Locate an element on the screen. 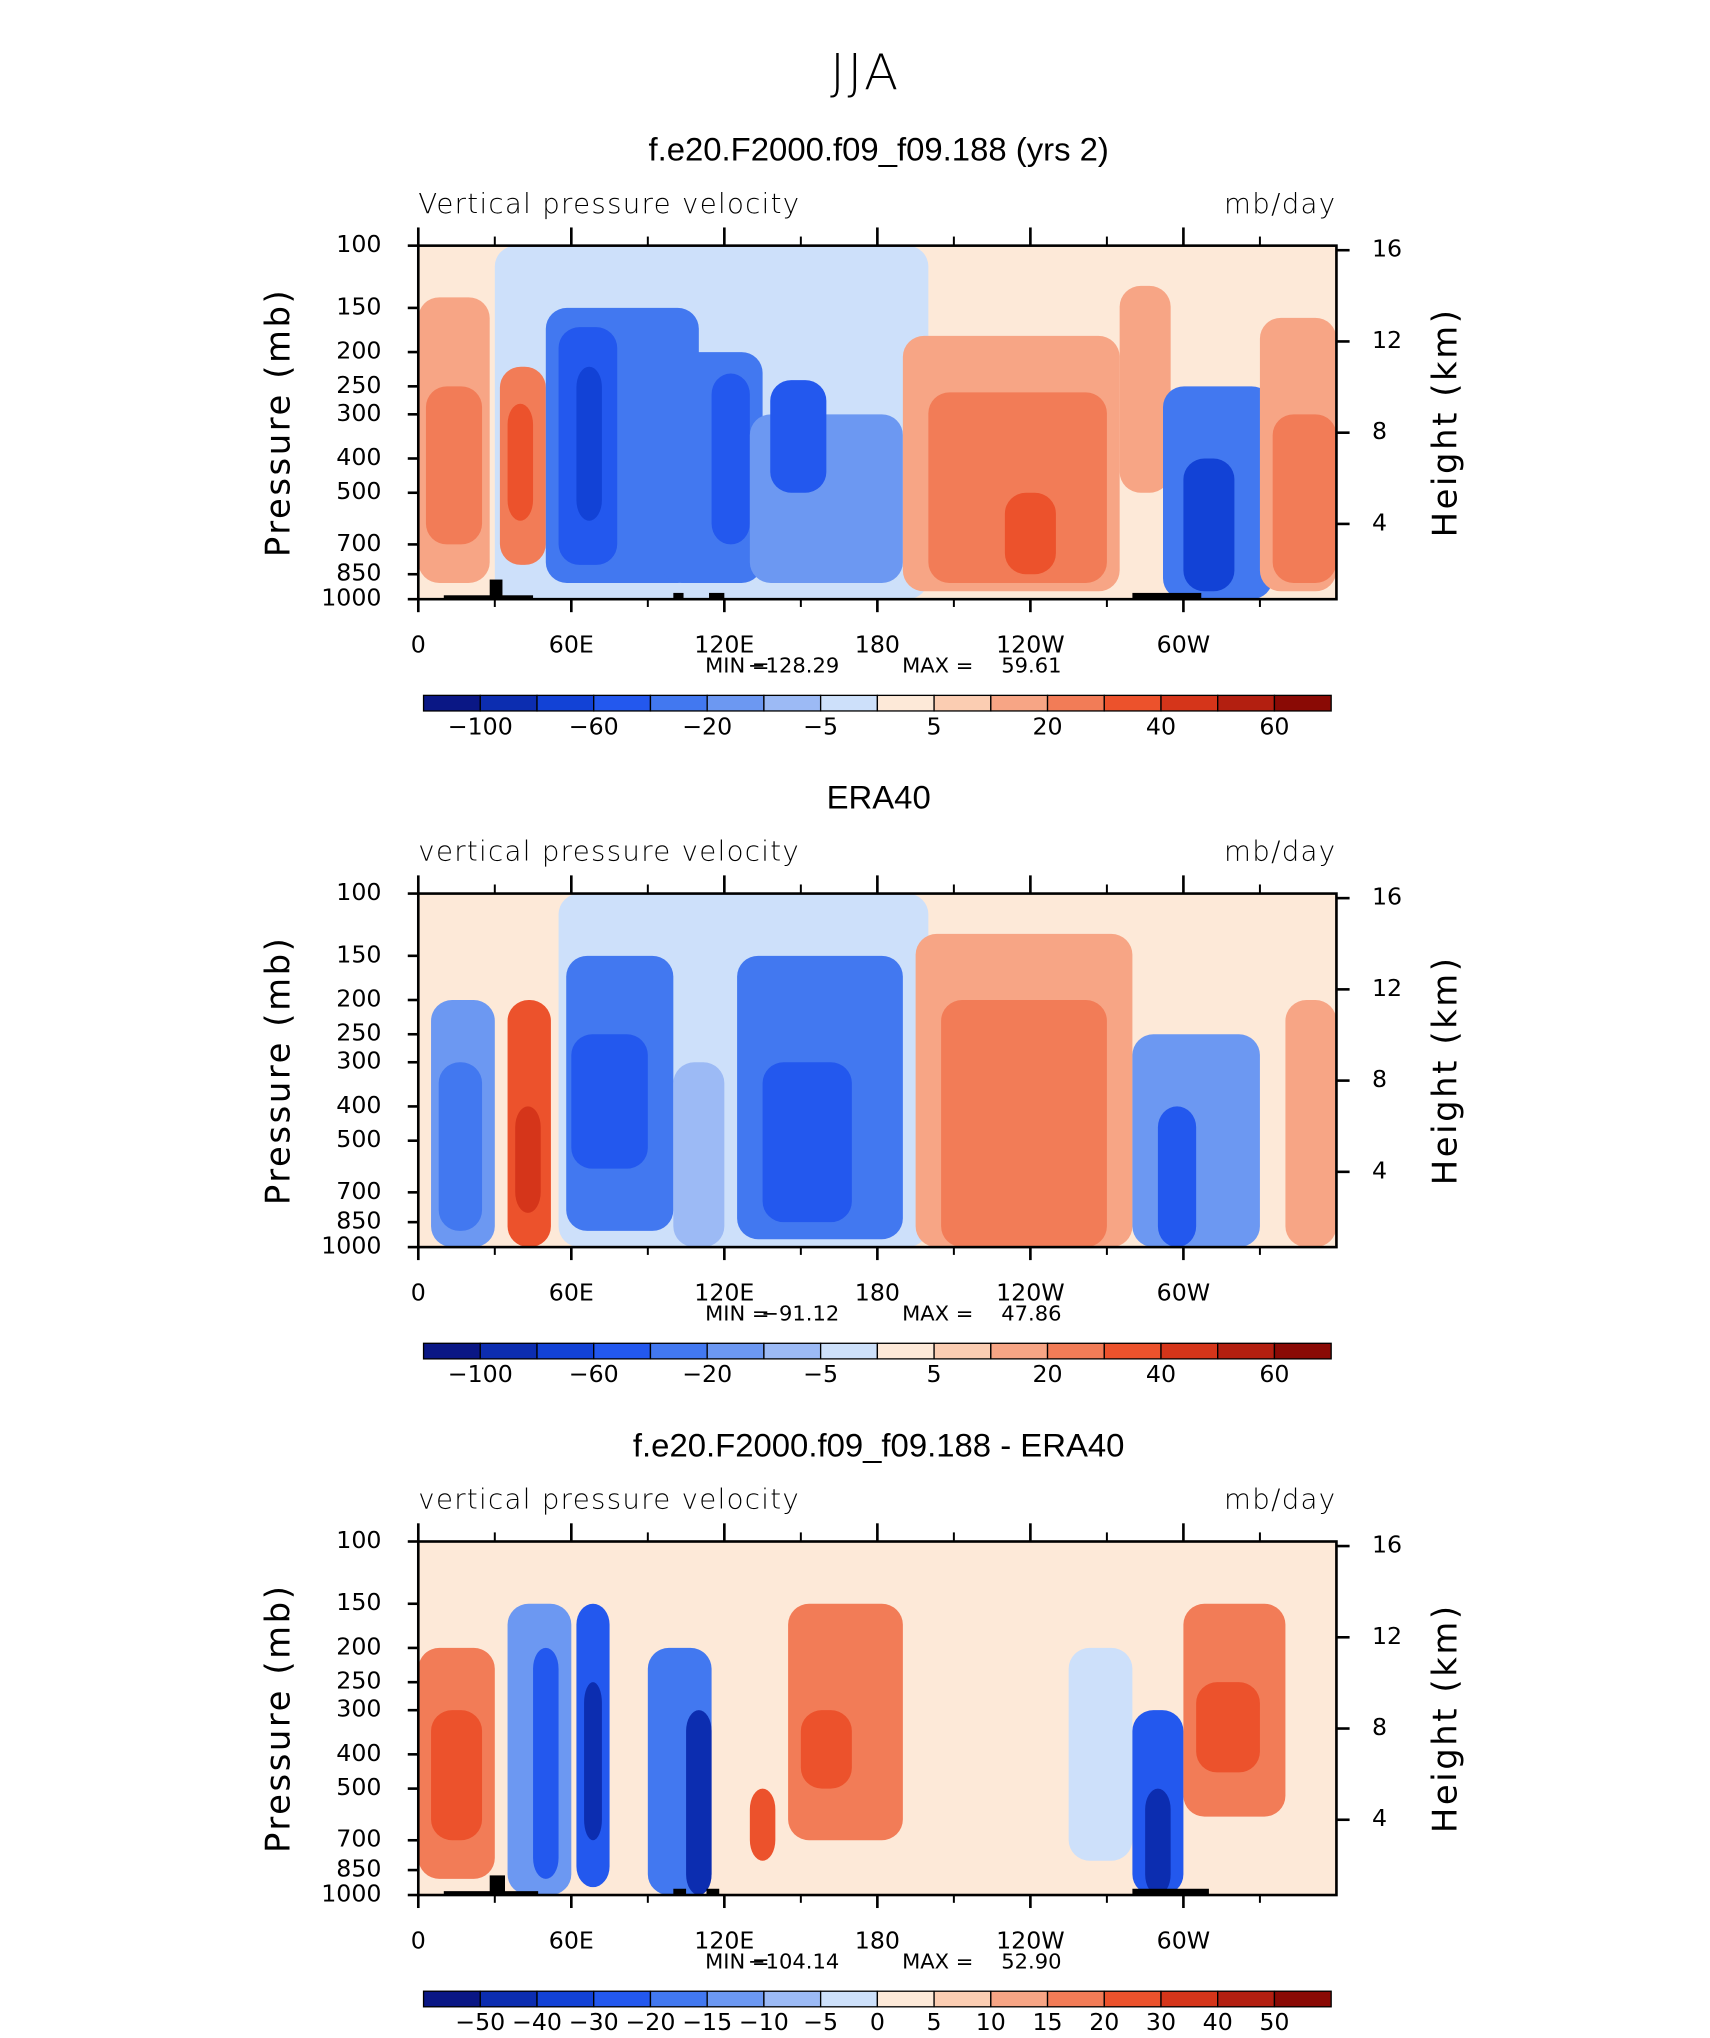 The image size is (1710, 2038). x-tick-label: 180 is located at coordinates (877, 1292).